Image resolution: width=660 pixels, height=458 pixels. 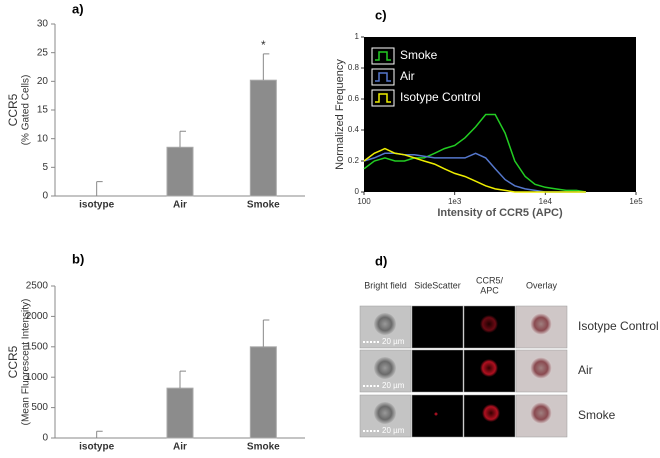 What do you see at coordinates (354, 160) in the screenshot?
I see `y-tick-label: 0.2` at bounding box center [354, 160].